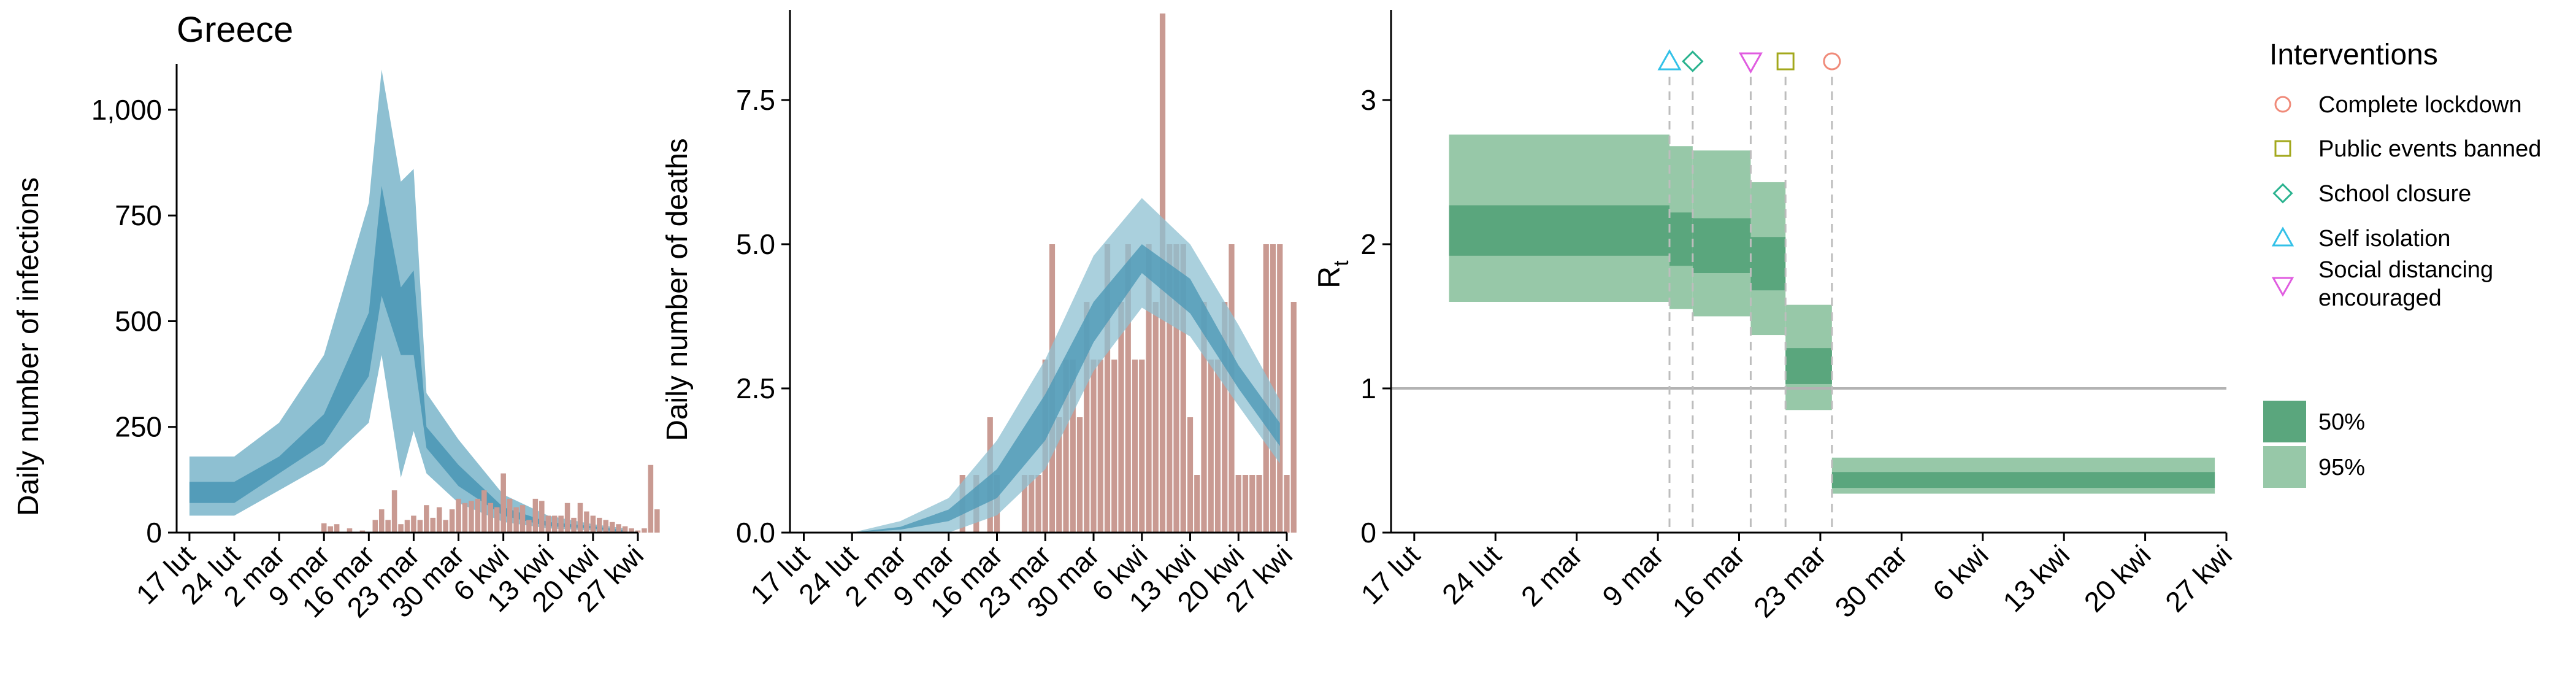 The image size is (2576, 686). Describe the element at coordinates (126, 110) in the screenshot. I see `infections-y-tick-label: 1,000` at that location.